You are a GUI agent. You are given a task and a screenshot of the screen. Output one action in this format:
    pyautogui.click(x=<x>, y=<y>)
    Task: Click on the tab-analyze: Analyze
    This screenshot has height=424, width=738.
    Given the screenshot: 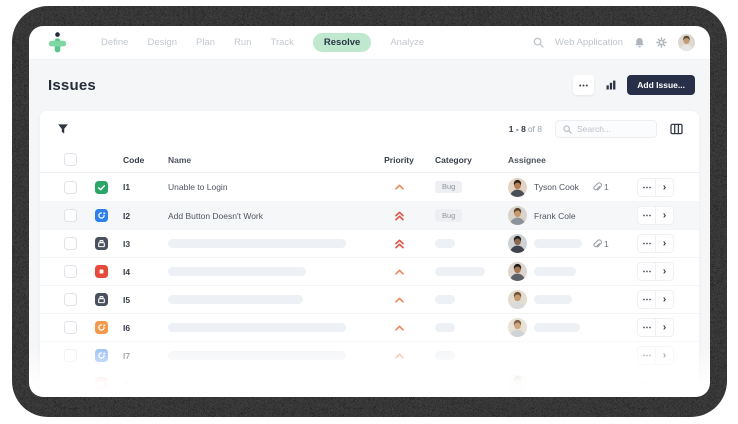 What is the action you would take?
    pyautogui.click(x=407, y=42)
    